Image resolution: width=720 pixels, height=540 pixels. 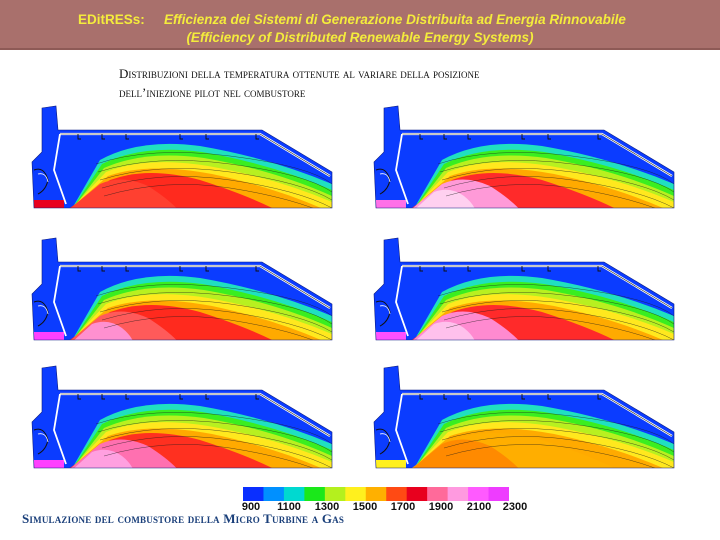 I want to click on colorbar-tick: 900, so click(x=251, y=507).